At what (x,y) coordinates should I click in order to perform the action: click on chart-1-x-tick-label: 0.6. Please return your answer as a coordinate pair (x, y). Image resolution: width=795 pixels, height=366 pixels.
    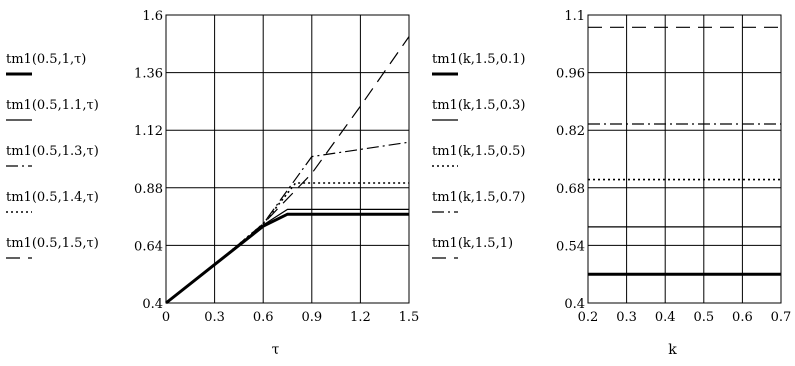
    Looking at the image, I should click on (742, 317).